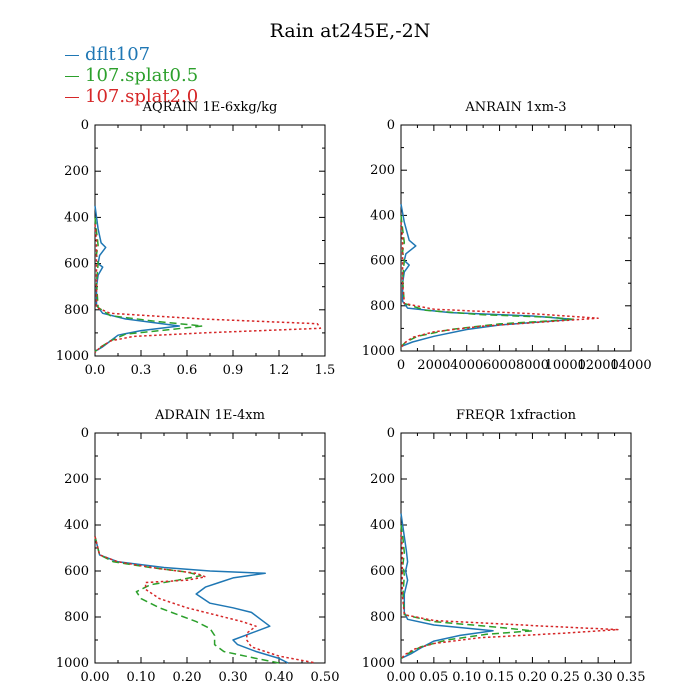  What do you see at coordinates (565, 677) in the screenshot?
I see `x-tick-label: 0.25` at bounding box center [565, 677].